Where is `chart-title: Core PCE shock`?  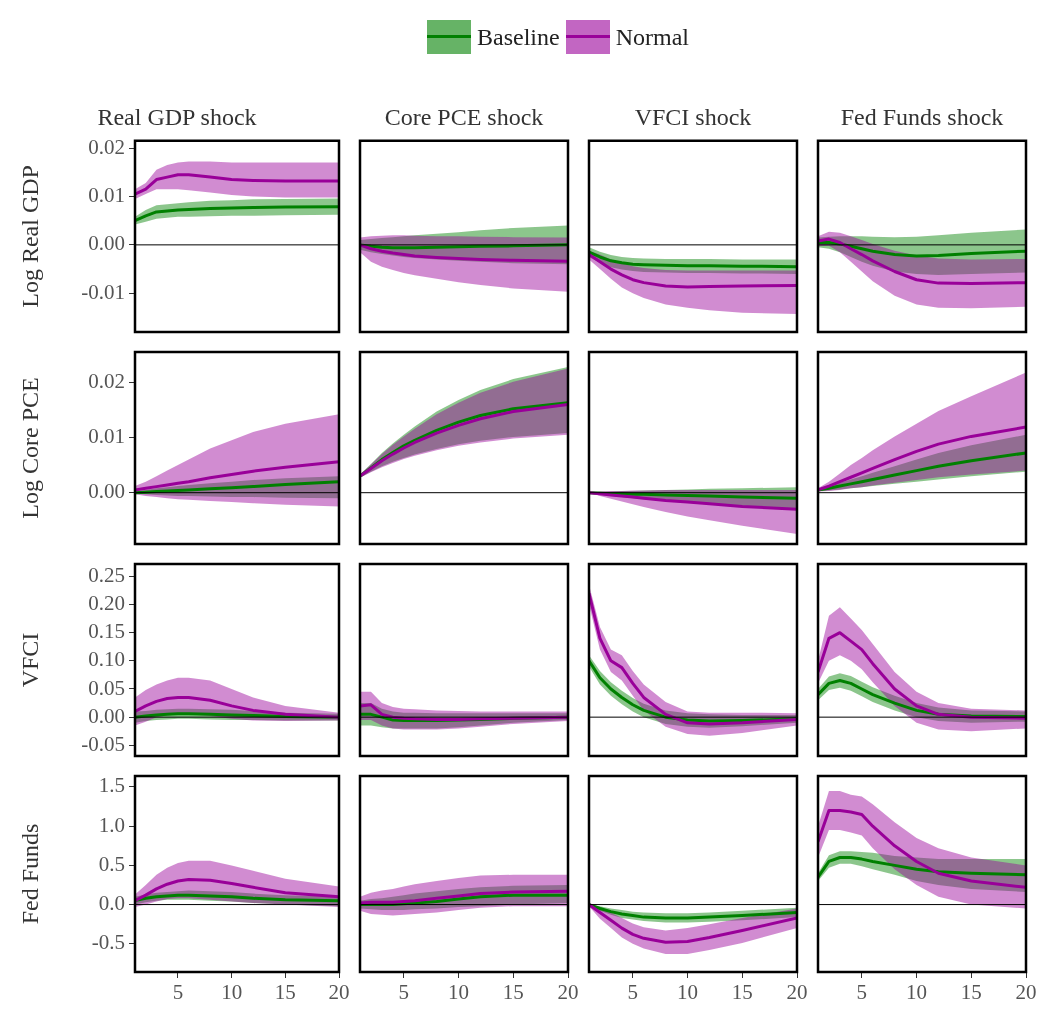 chart-title: Core PCE shock is located at coordinates (464, 116).